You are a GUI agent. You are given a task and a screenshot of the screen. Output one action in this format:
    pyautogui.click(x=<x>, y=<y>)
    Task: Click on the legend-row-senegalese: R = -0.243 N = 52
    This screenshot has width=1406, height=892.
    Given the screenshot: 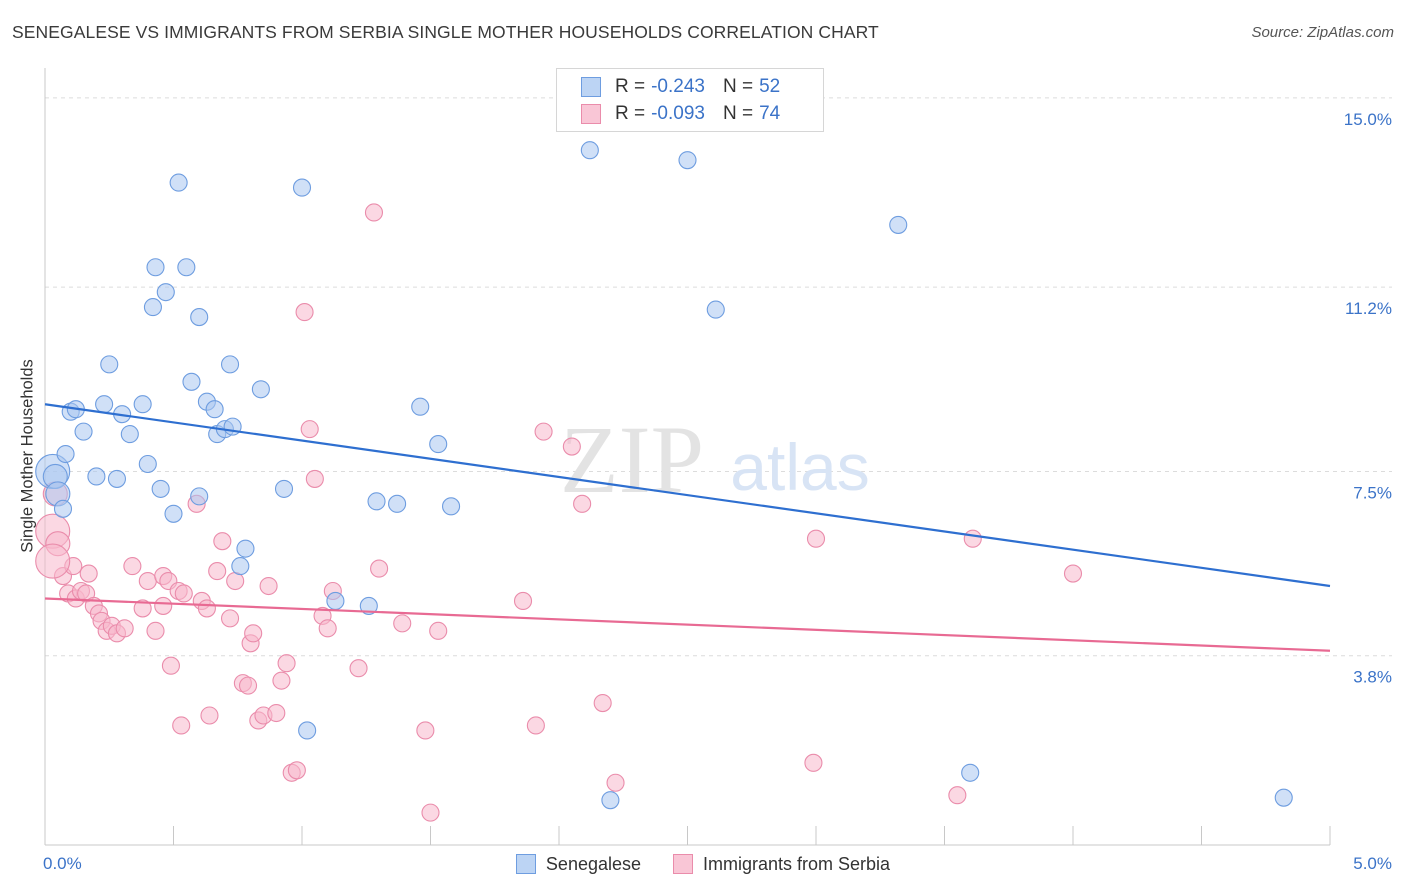 What is the action you would take?
    pyautogui.click(x=680, y=87)
    